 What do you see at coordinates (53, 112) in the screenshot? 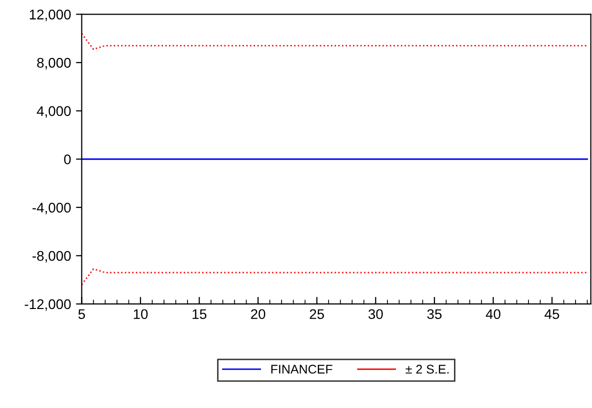
I see `y-tick-label: 4,000` at bounding box center [53, 112].